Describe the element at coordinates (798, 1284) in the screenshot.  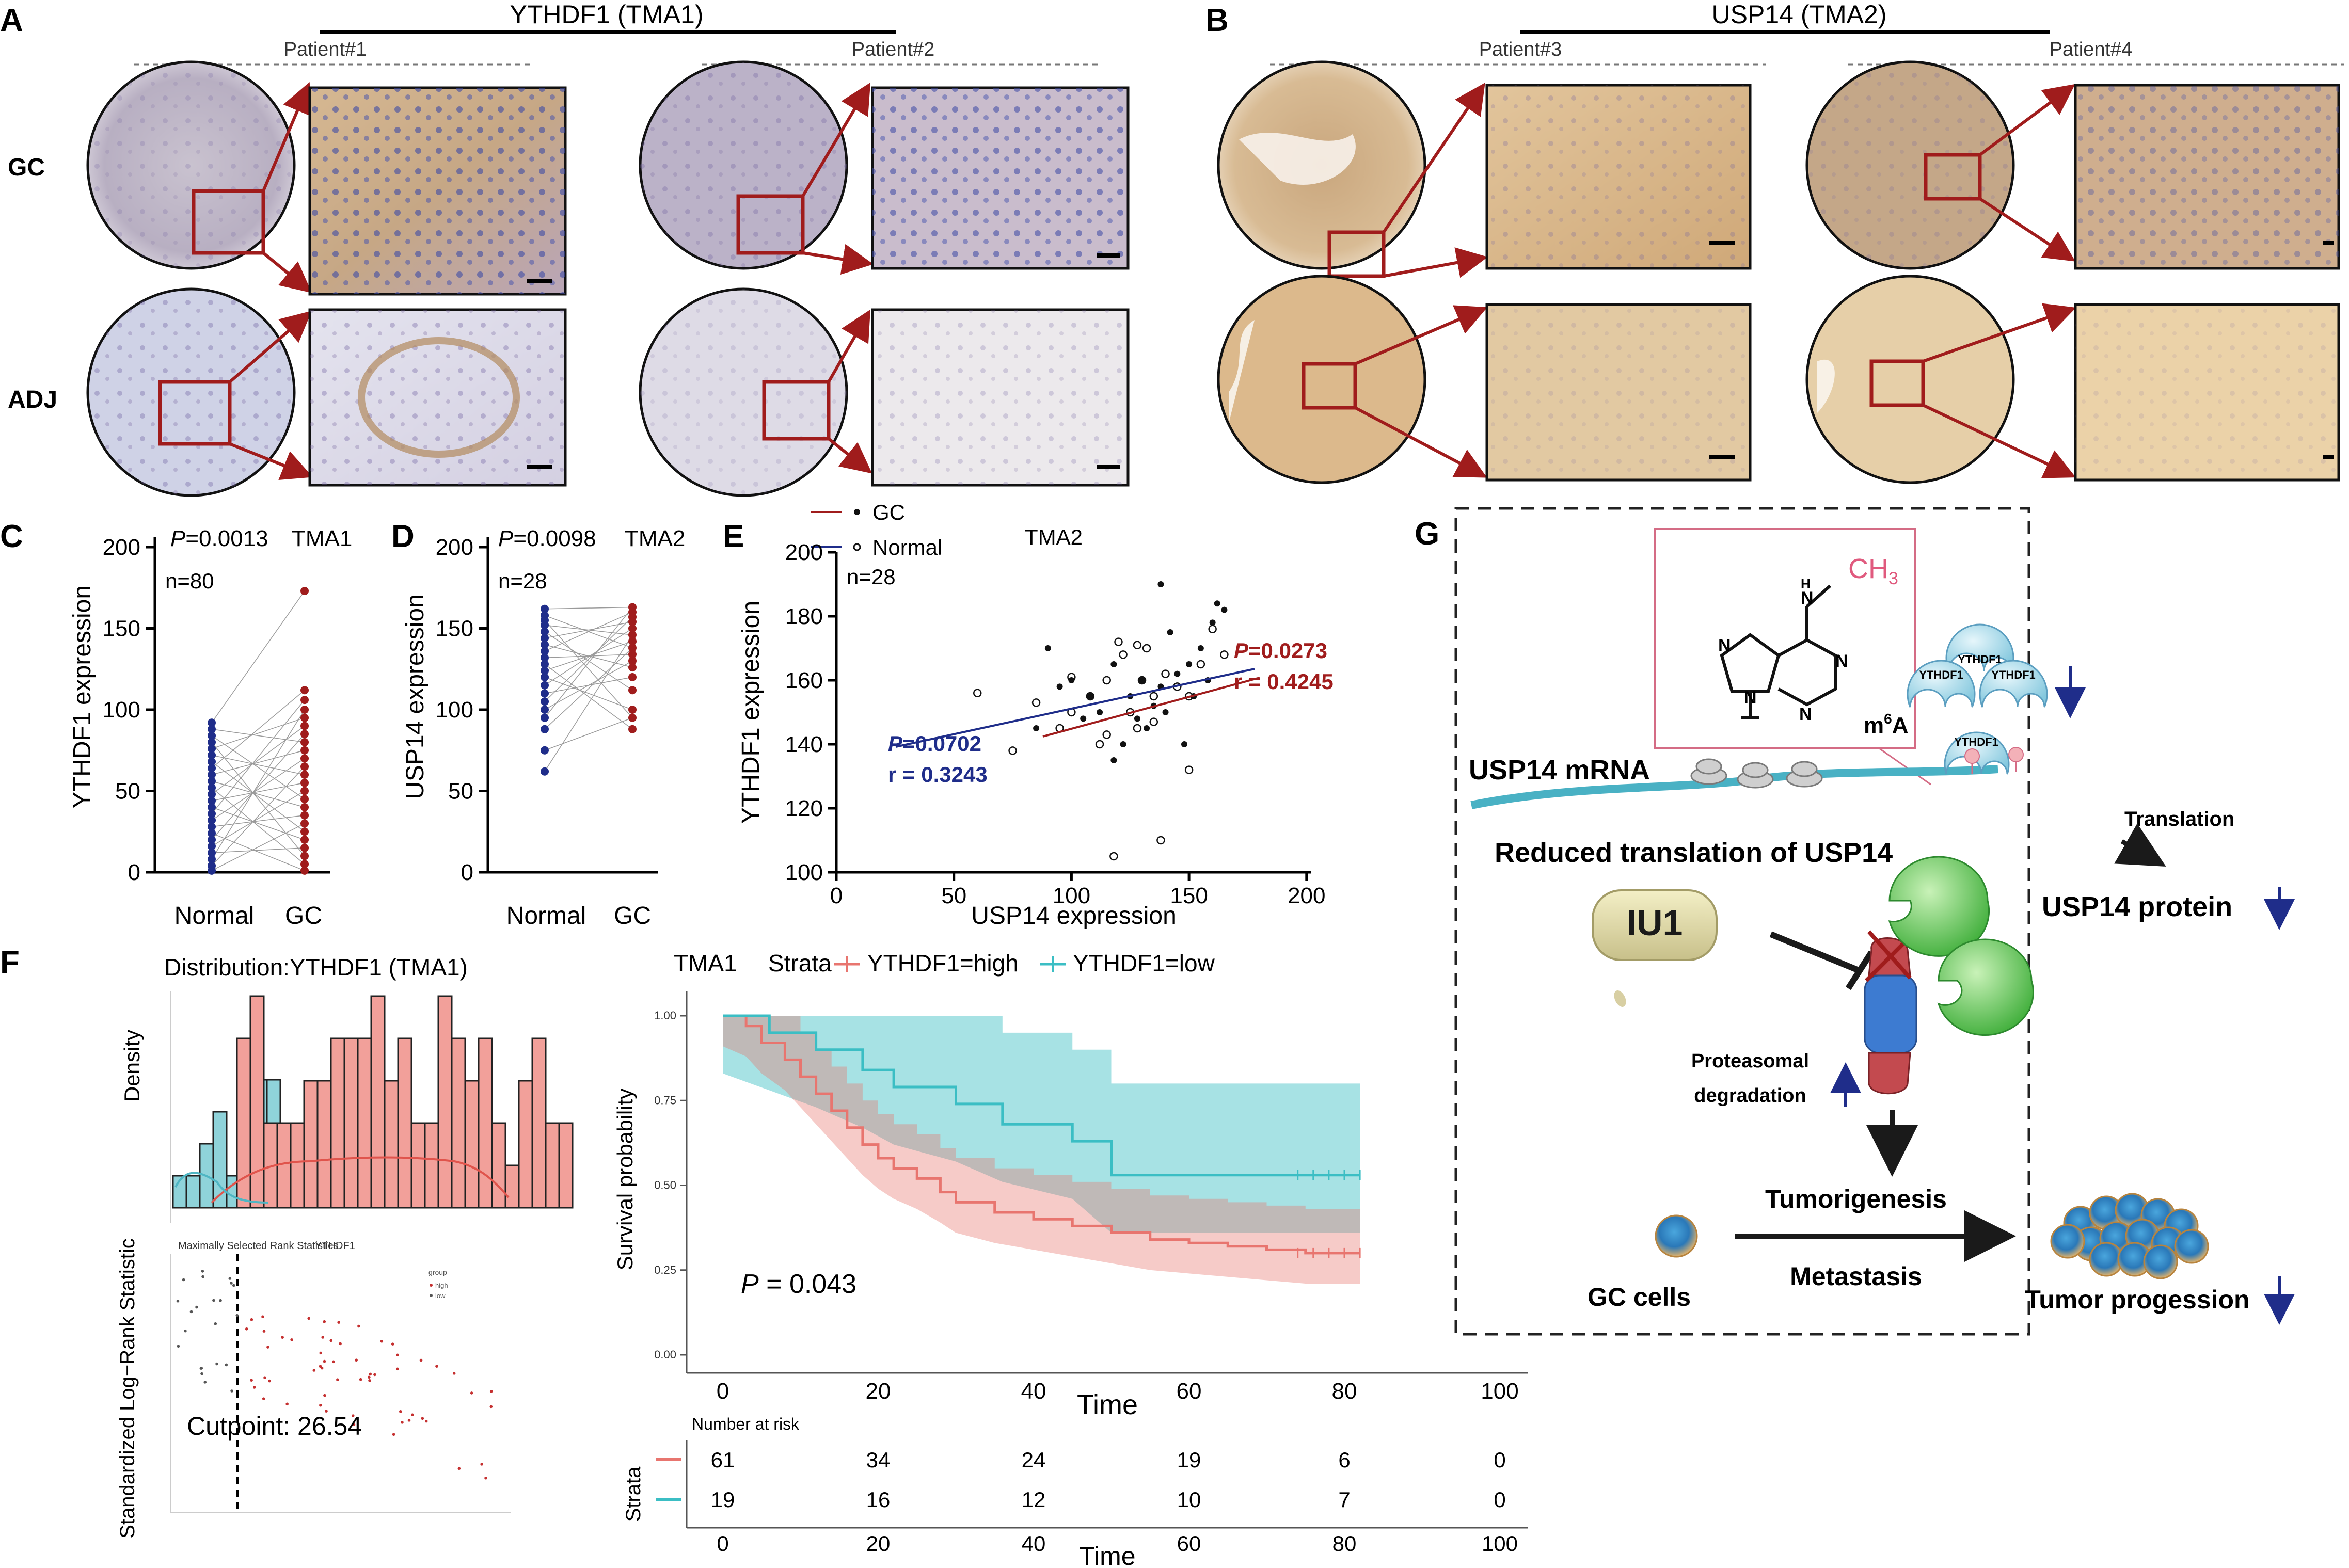
I see `km-pvalue: P = 0.043` at that location.